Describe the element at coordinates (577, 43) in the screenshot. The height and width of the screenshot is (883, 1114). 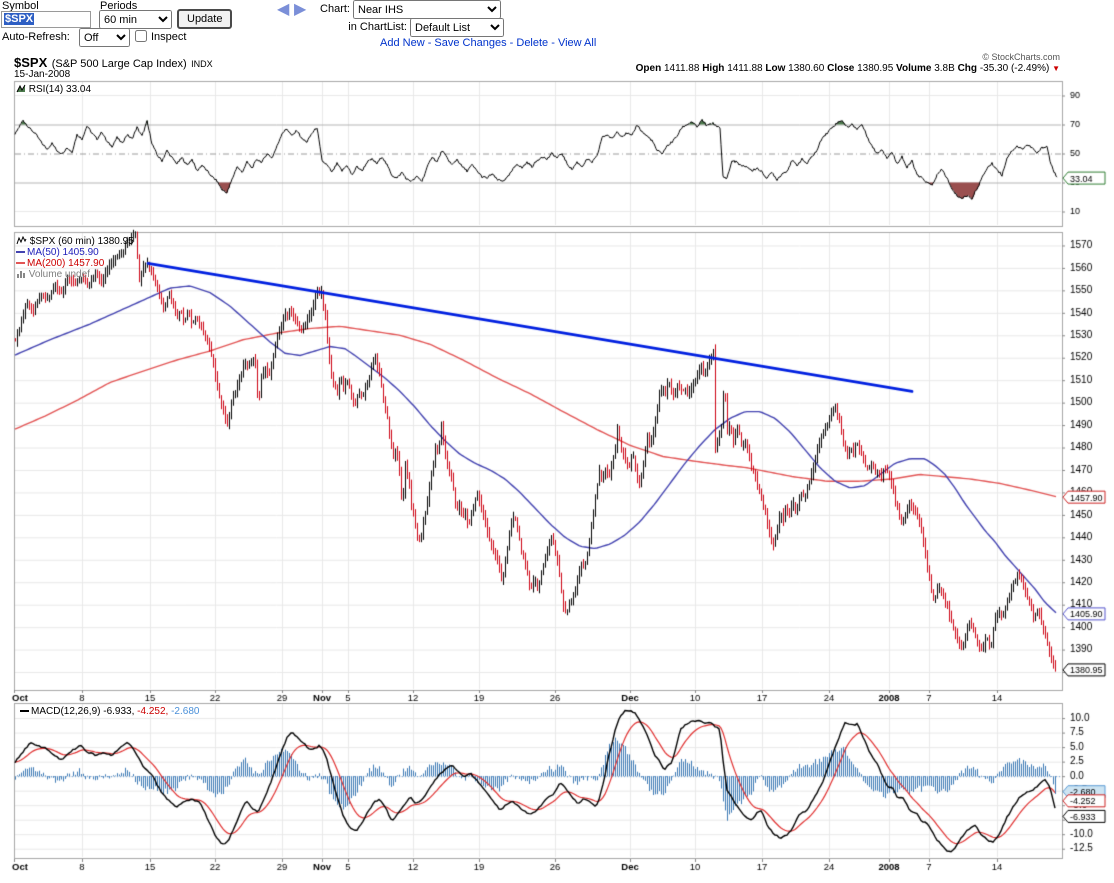
I see `view-all-link: View All` at that location.